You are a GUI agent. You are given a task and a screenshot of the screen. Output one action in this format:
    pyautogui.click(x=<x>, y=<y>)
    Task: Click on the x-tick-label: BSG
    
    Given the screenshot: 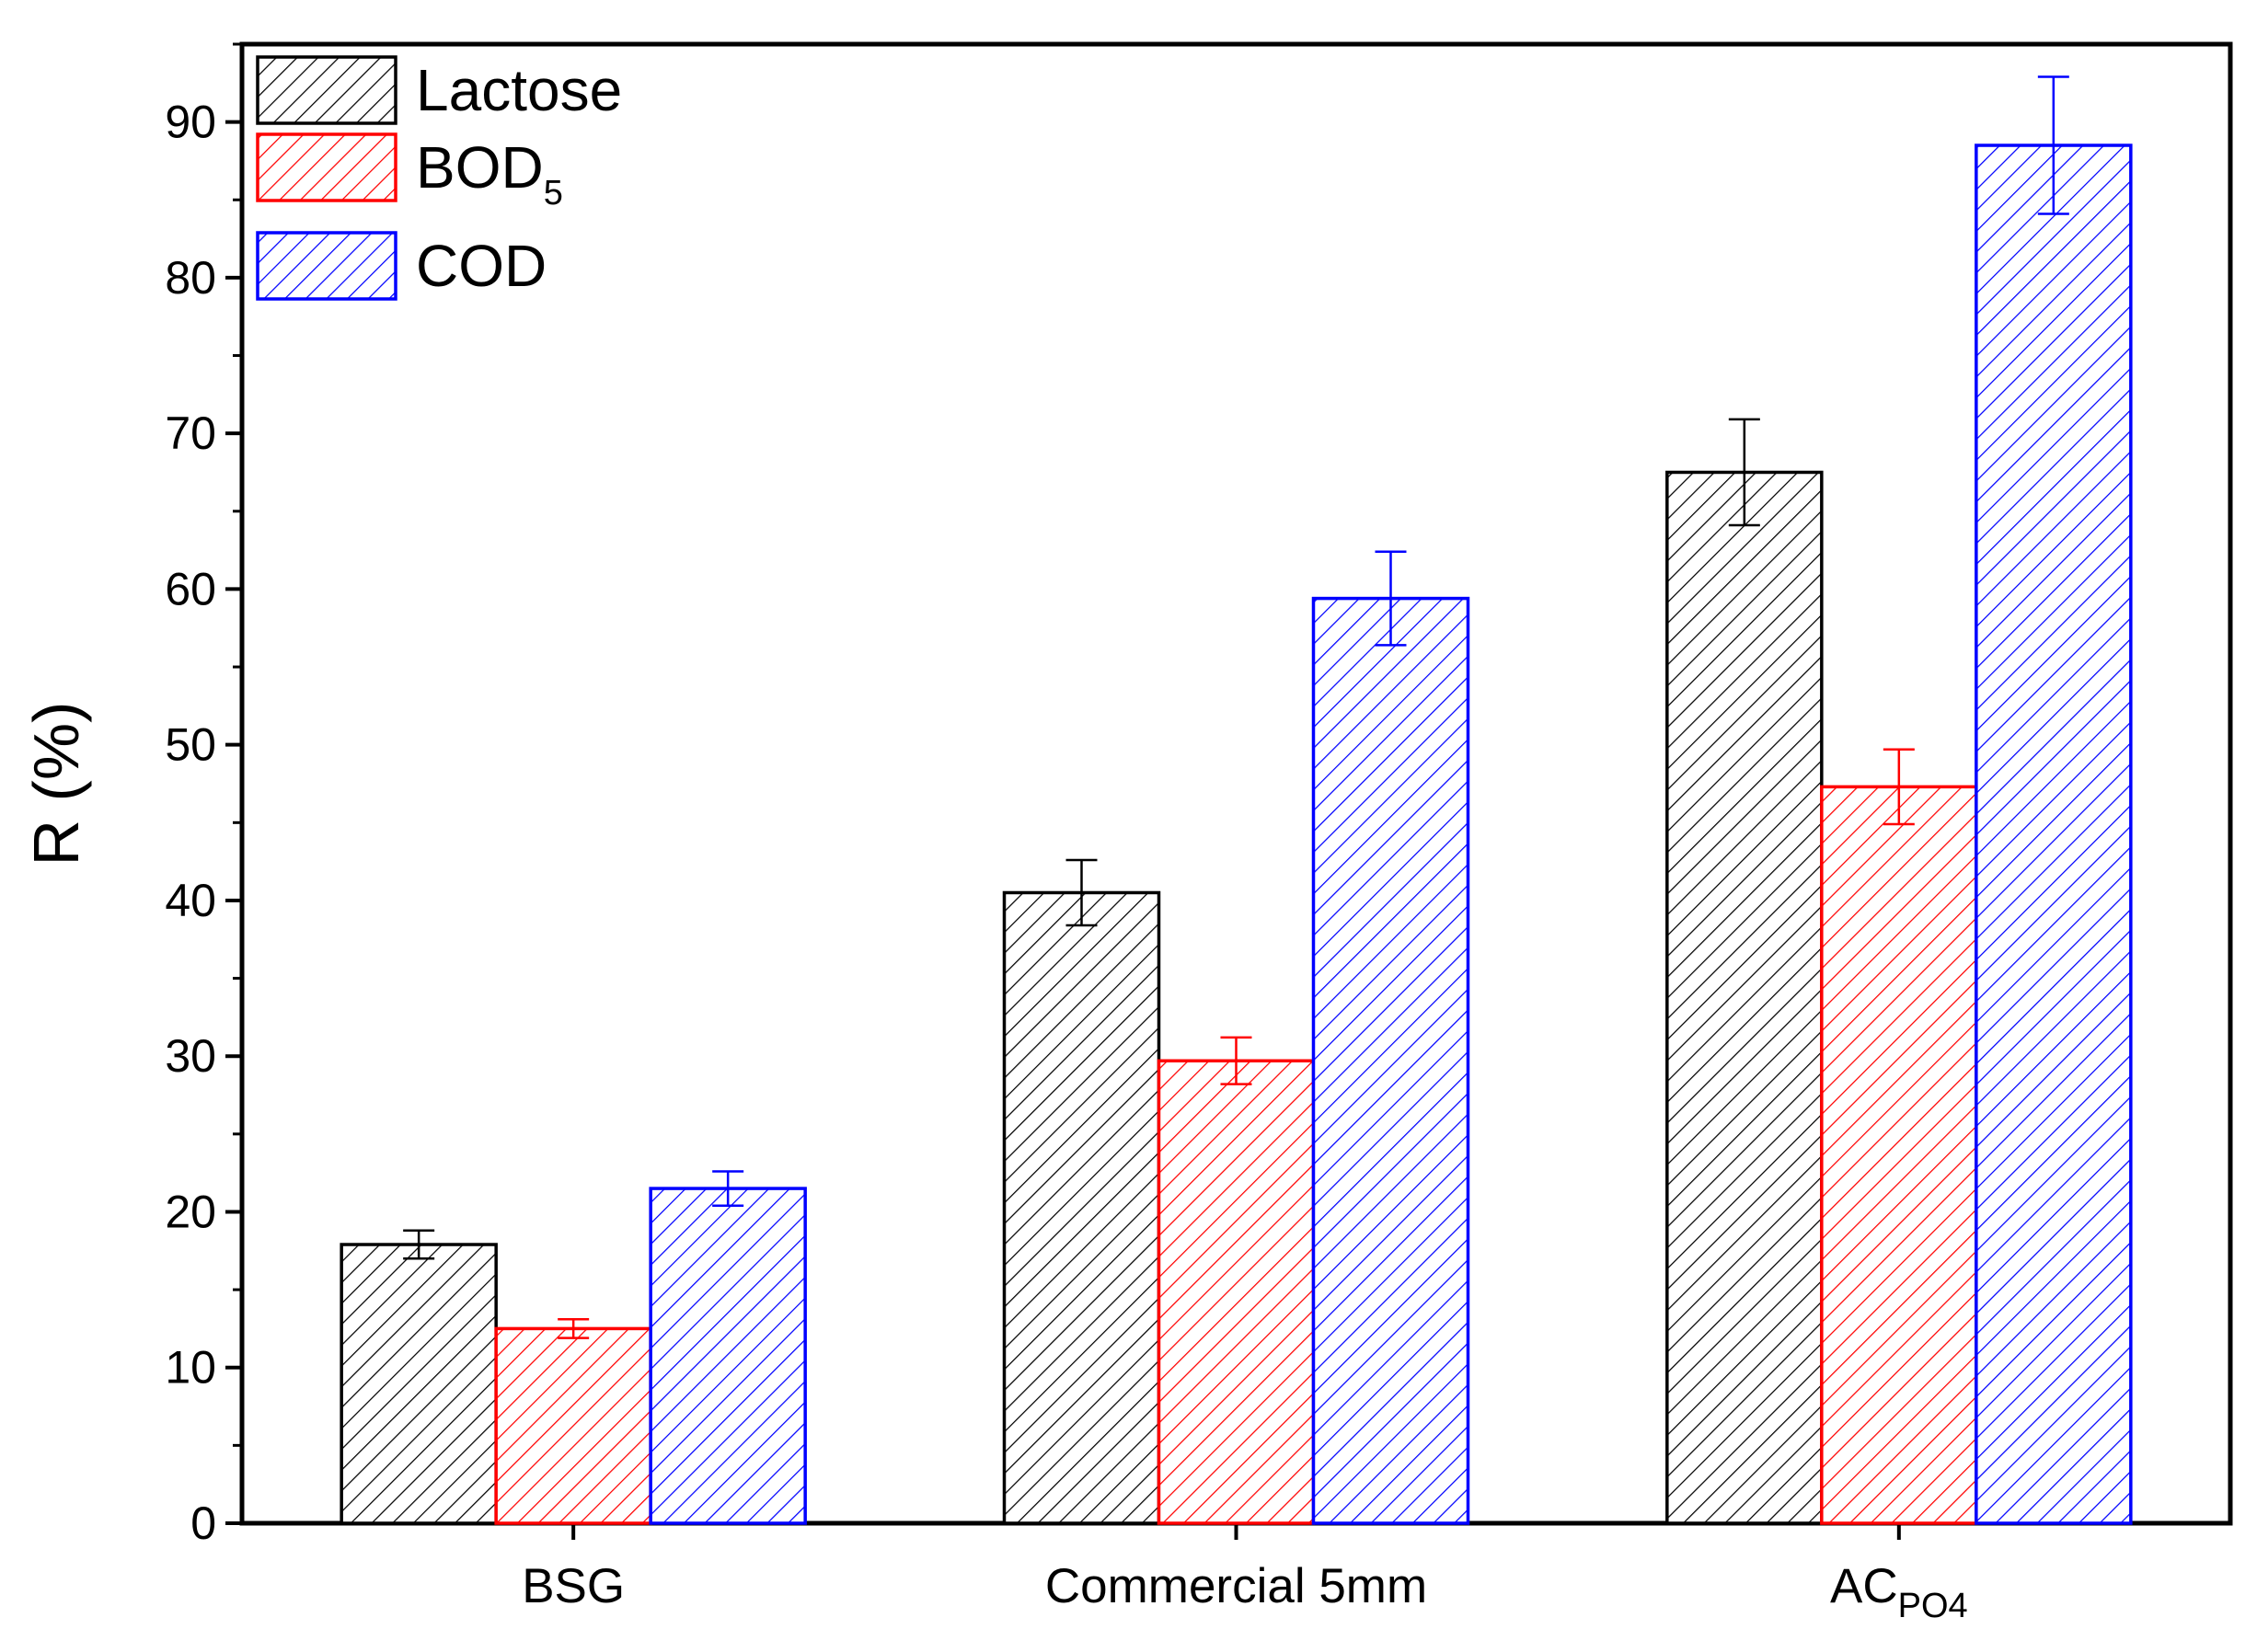 What is the action you would take?
    pyautogui.click(x=573, y=1586)
    